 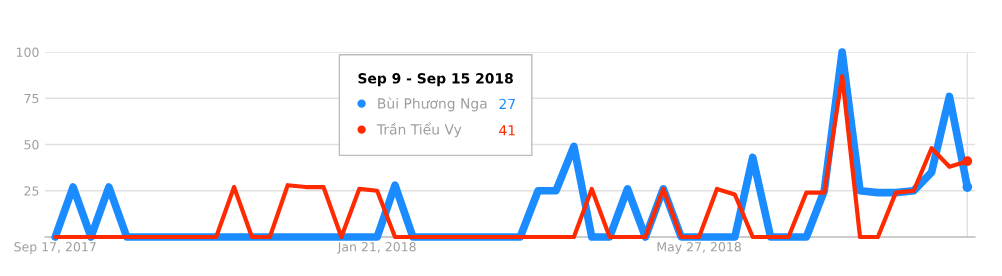 What do you see at coordinates (435, 80) in the screenshot?
I see `legend-title: Sep 9 - Sep 15 2018` at bounding box center [435, 80].